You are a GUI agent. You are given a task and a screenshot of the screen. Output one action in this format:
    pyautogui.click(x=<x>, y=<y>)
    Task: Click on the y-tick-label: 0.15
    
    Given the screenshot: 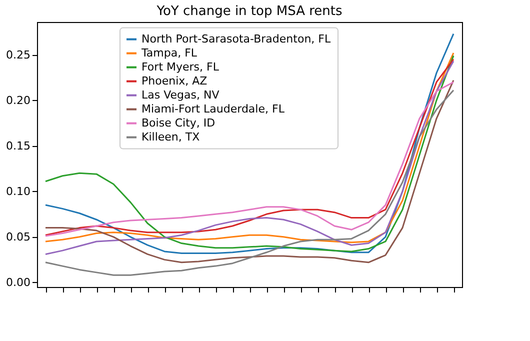 What is the action you would take?
    pyautogui.click(x=18, y=145)
    